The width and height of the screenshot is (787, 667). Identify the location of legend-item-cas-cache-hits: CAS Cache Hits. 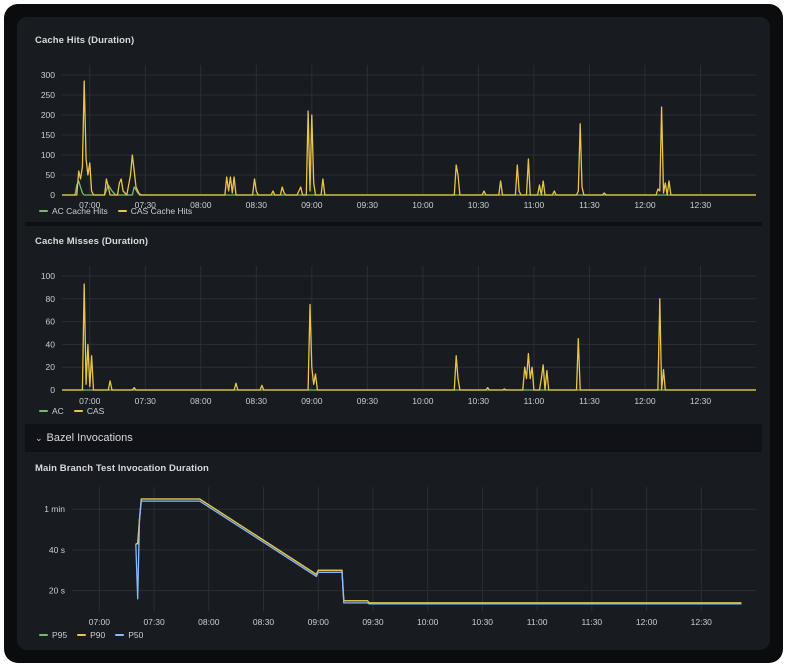
(155, 211).